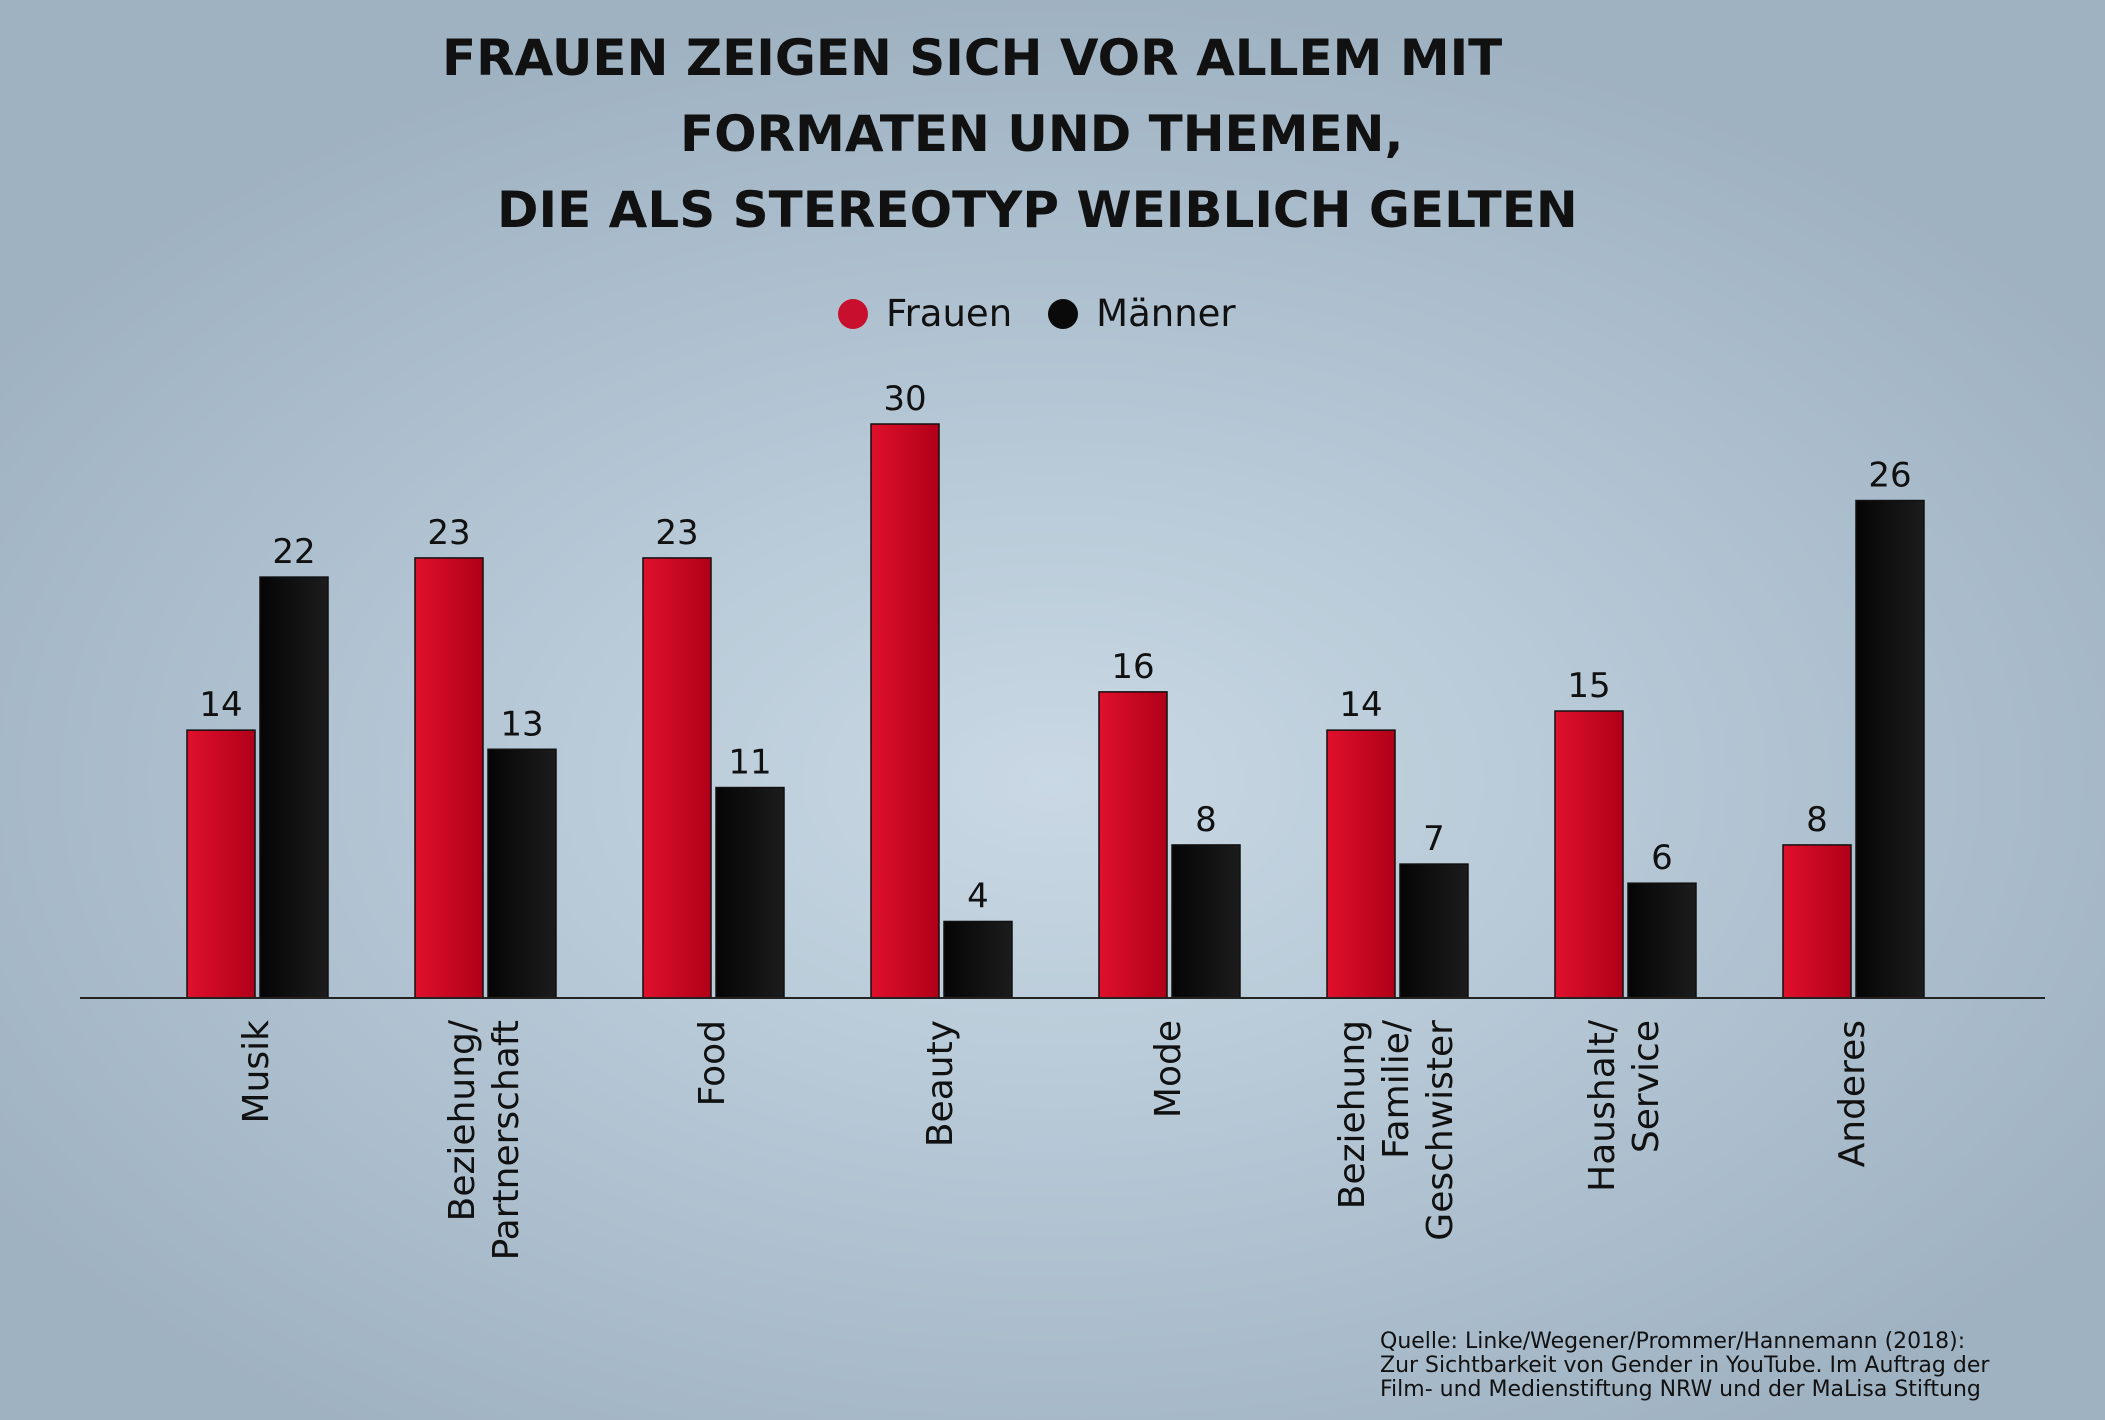  I want to click on category-label-4-line-0: Mode, so click(1168, 1069).